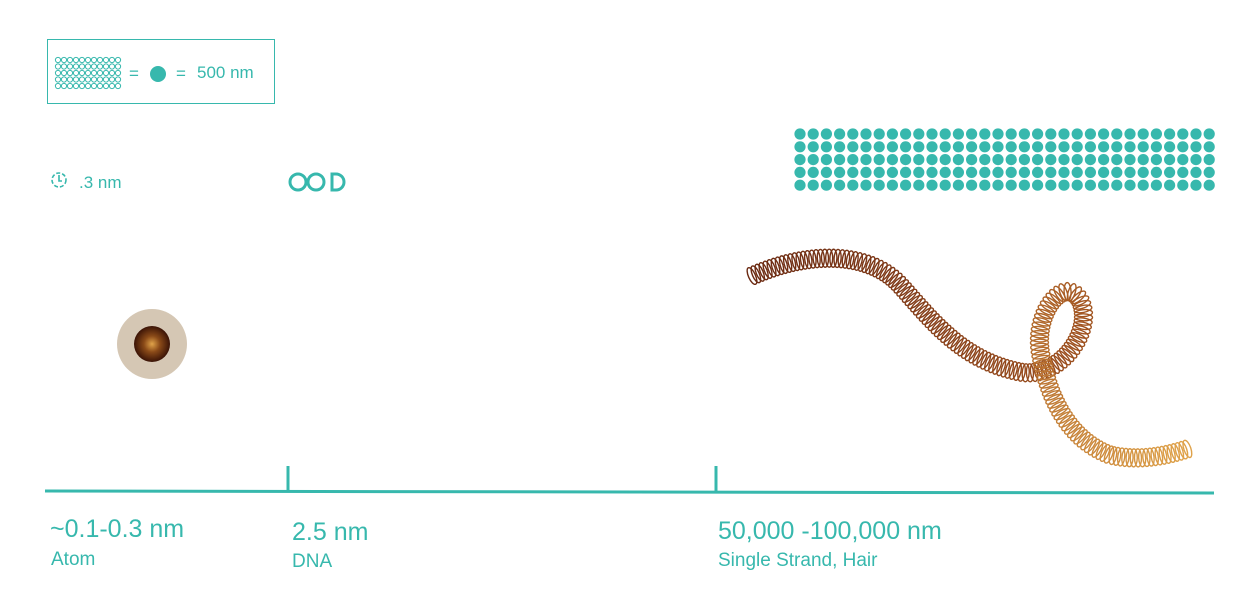 The width and height of the screenshot is (1258, 616). What do you see at coordinates (1004, 159) in the screenshot?
I see `dot-block` at bounding box center [1004, 159].